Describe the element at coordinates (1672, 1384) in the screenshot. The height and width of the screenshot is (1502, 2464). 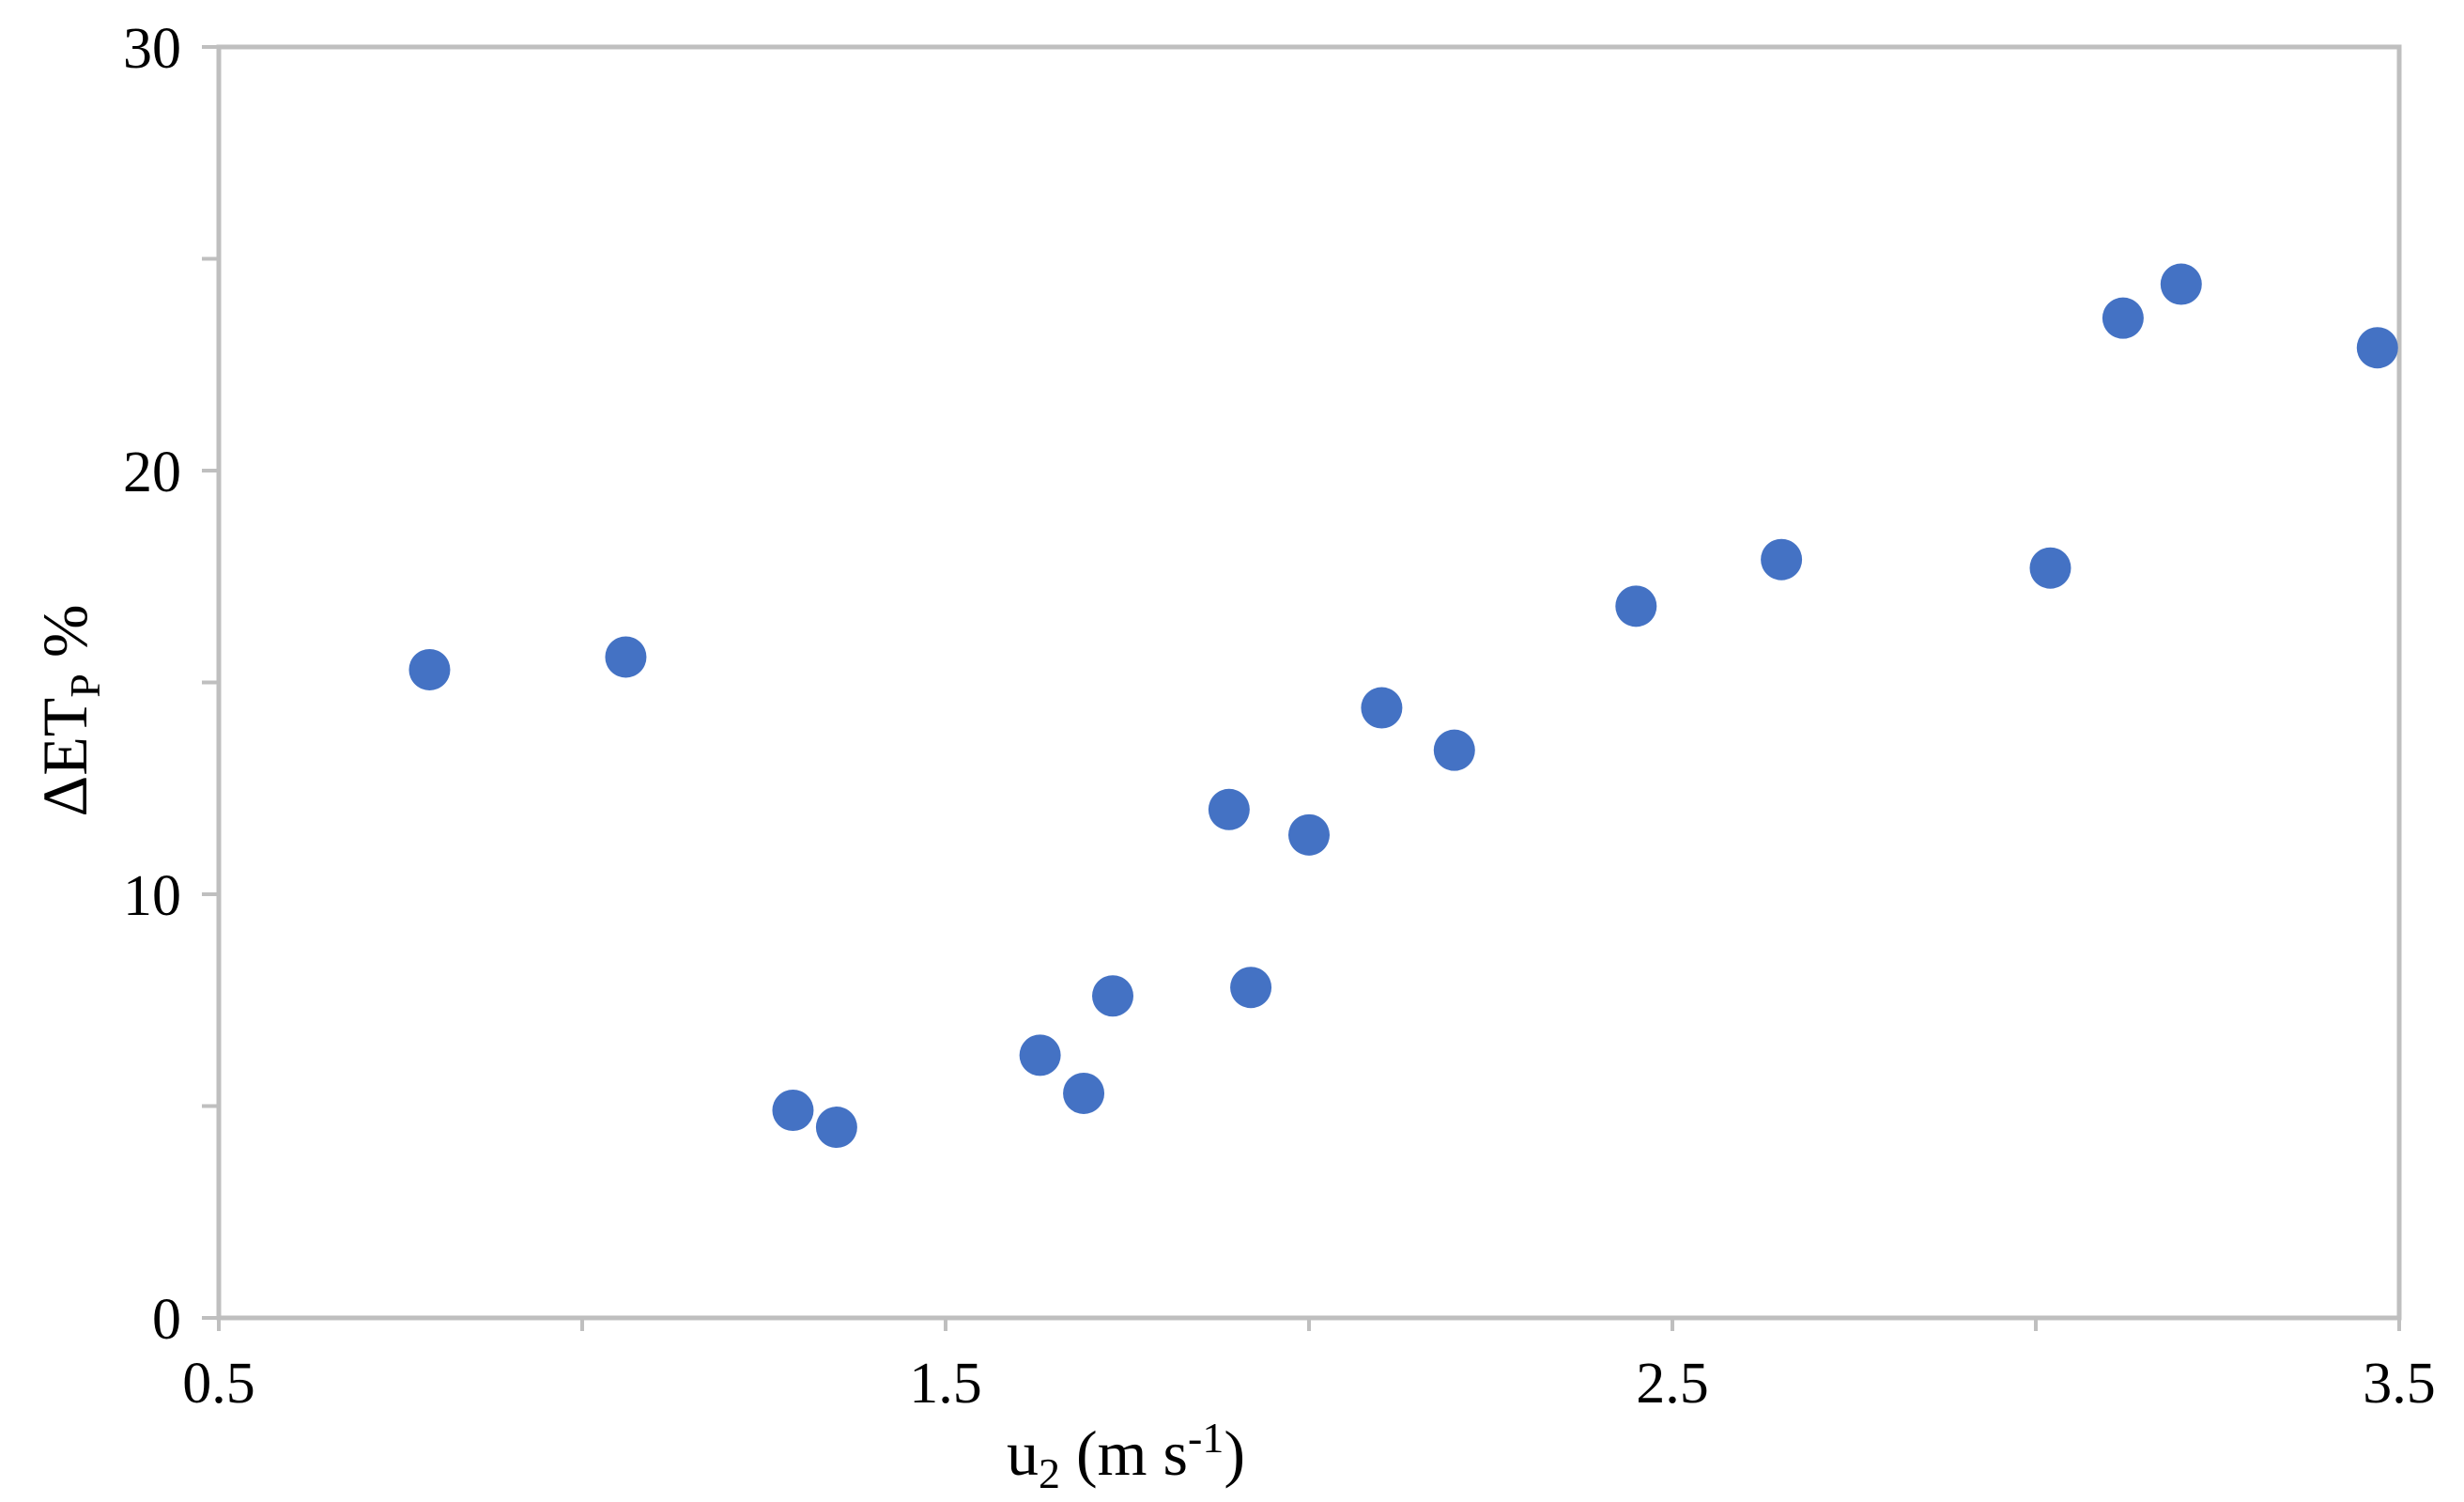
I see `x-tick-label: 2.5` at that location.